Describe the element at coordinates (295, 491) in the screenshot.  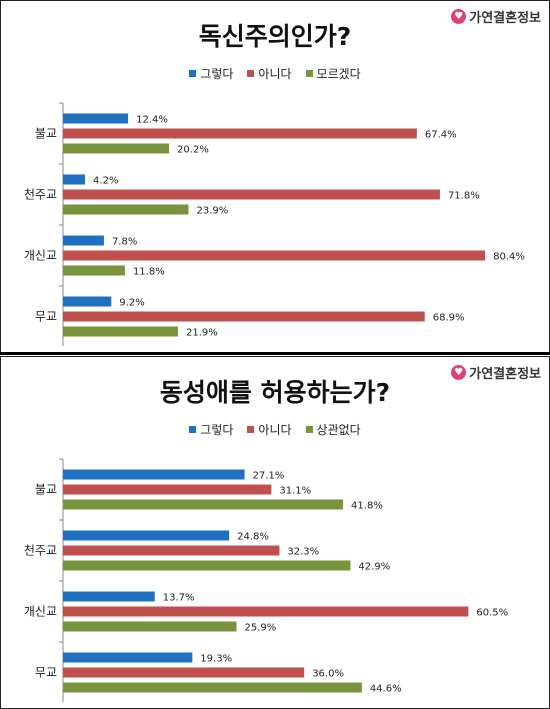
I see `data-label: 31.1%` at that location.